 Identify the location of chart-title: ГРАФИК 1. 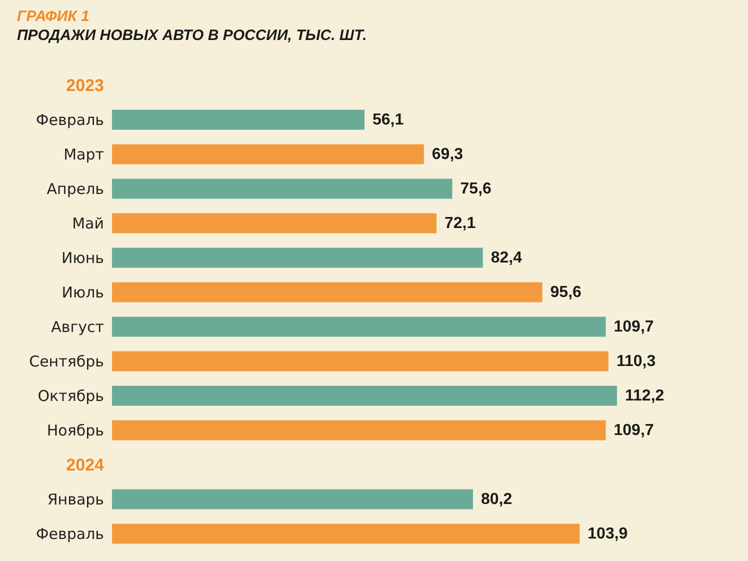
(53, 16).